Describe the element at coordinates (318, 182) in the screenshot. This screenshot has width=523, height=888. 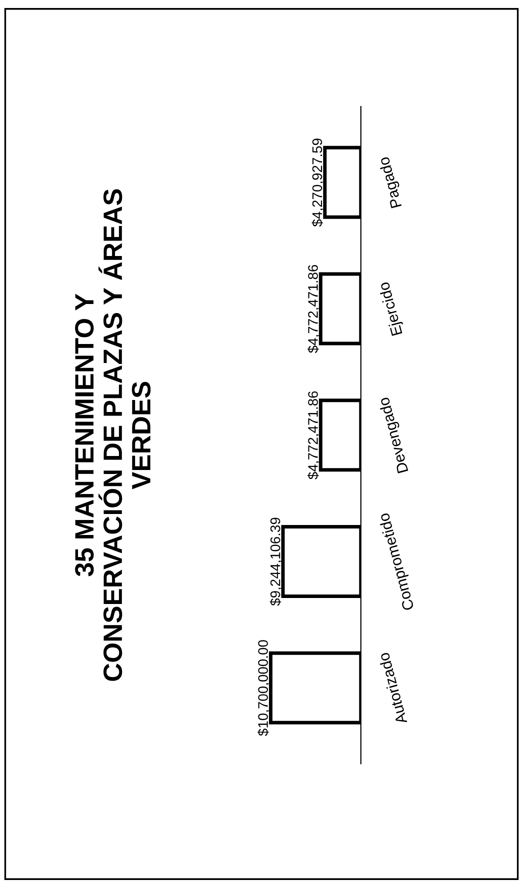
I see `data-label: $4,270,927.59` at that location.